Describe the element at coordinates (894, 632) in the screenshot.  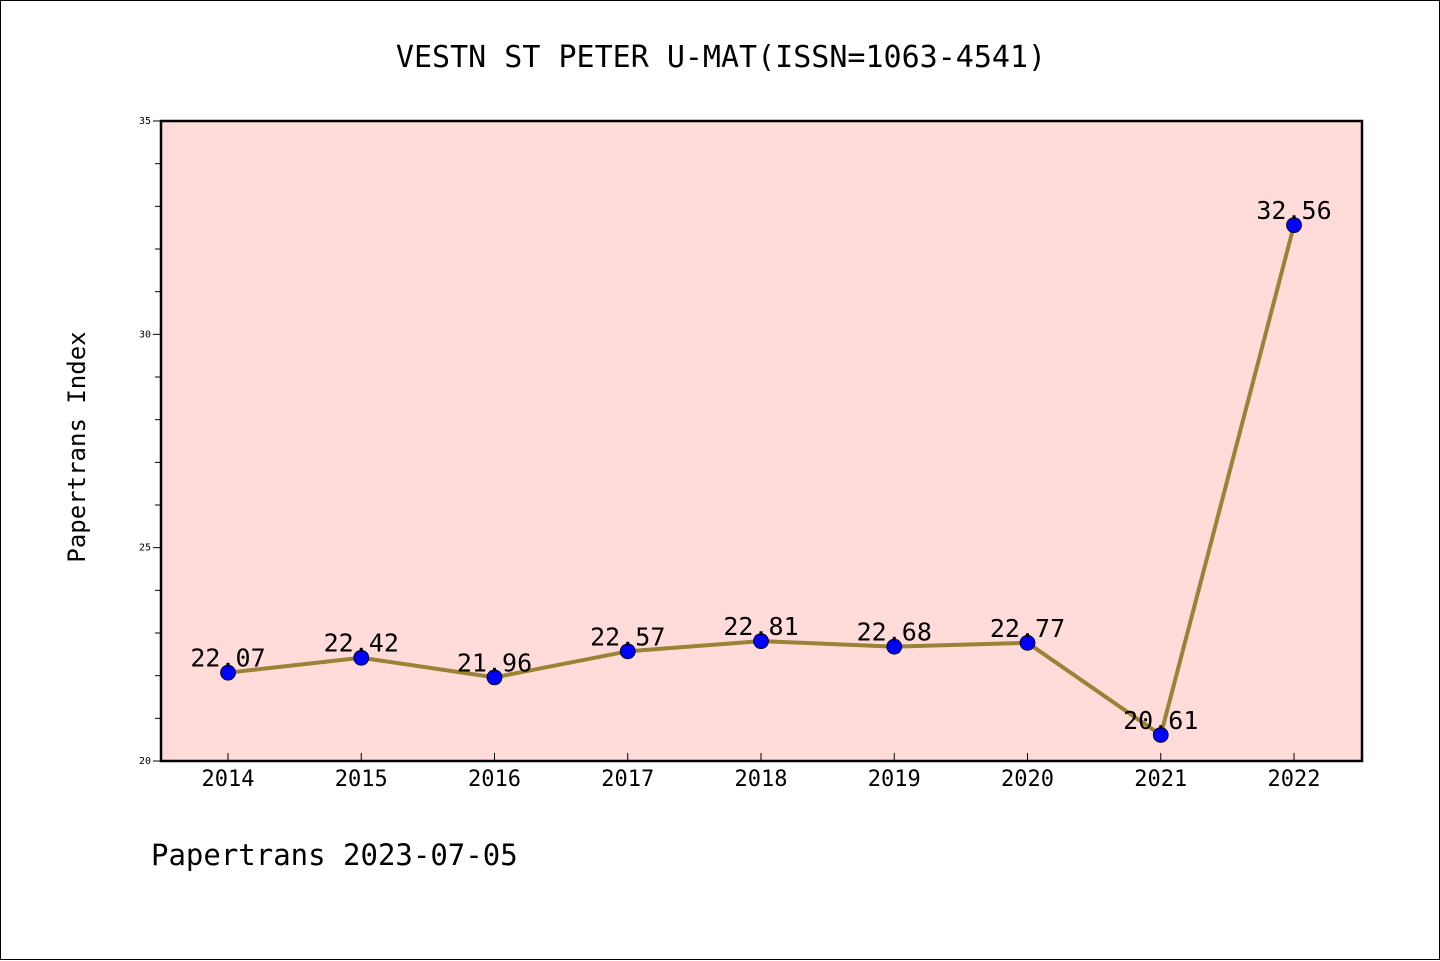
I see `data-label: 22.68` at that location.